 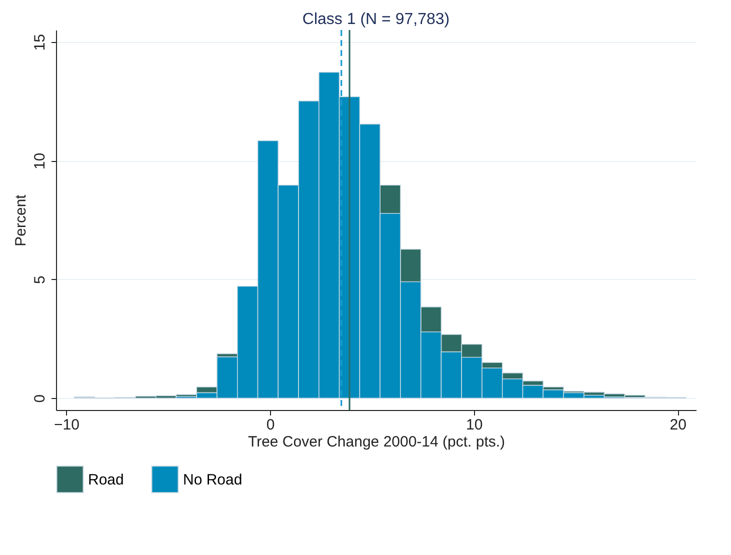 What do you see at coordinates (40, 161) in the screenshot?
I see `y-tick-label: 10` at bounding box center [40, 161].